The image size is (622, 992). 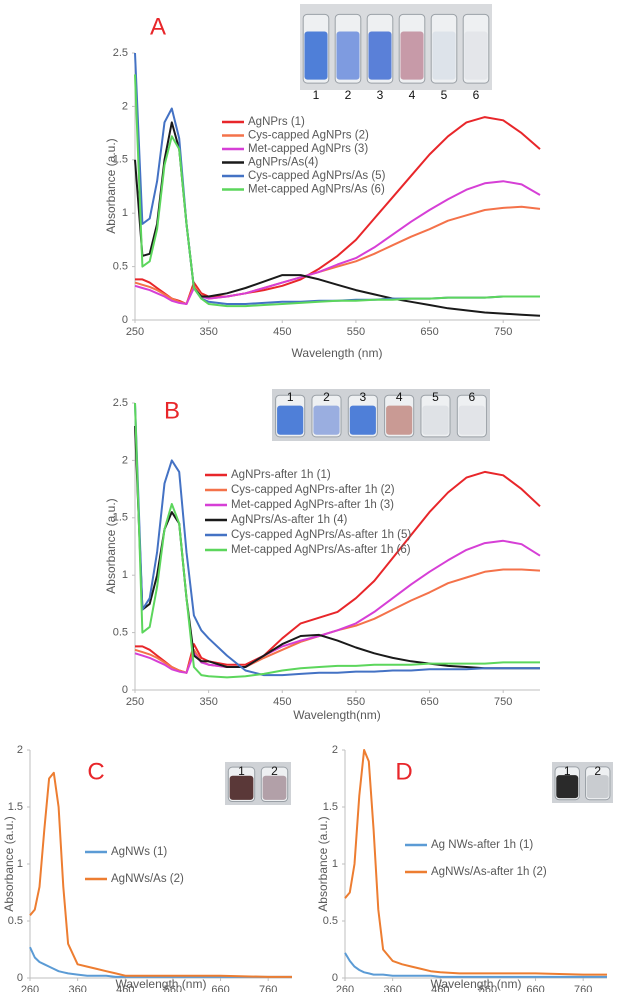 What do you see at coordinates (281, 475) in the screenshot?
I see `legend-label: AgNPrs-after 1h (1)` at bounding box center [281, 475].